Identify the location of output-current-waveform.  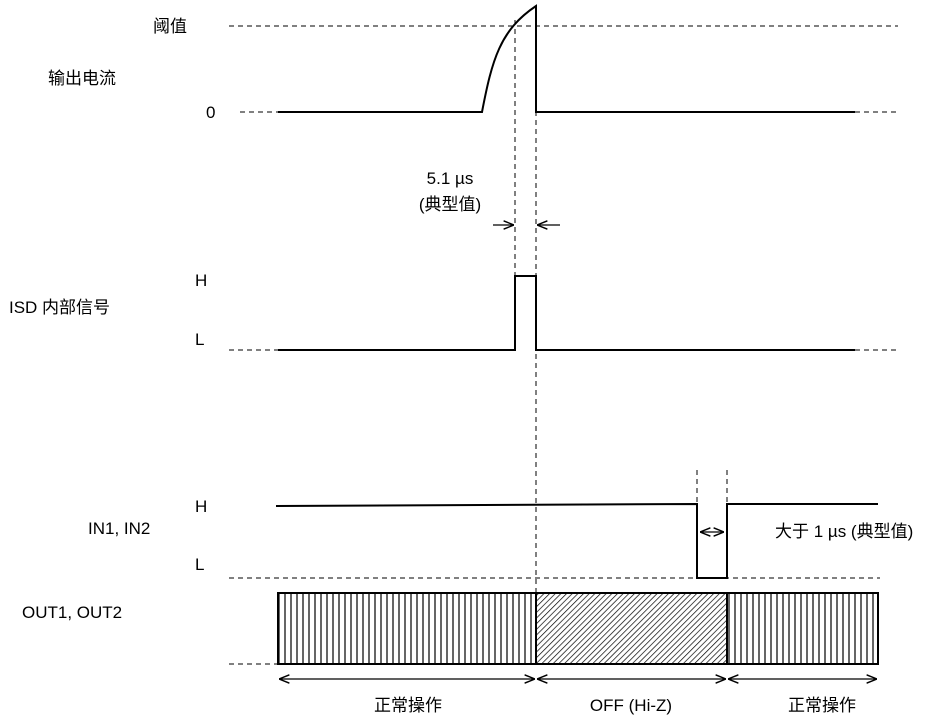
(566, 58).